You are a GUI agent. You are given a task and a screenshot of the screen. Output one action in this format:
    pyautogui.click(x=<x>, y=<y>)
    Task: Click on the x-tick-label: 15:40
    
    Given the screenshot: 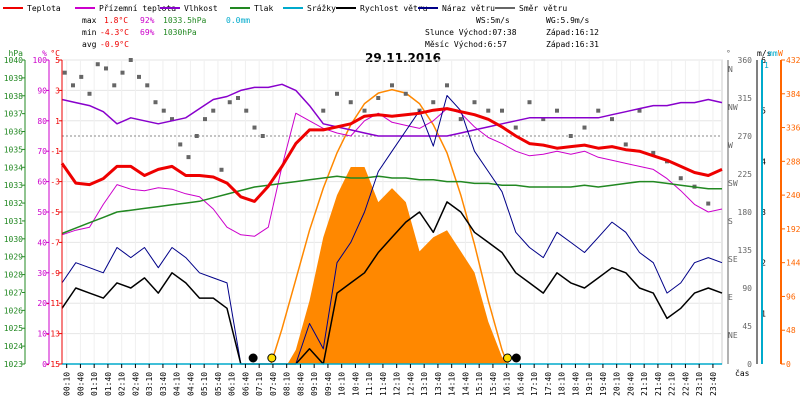 What is the action you would take?
    pyautogui.click(x=493, y=384)
    